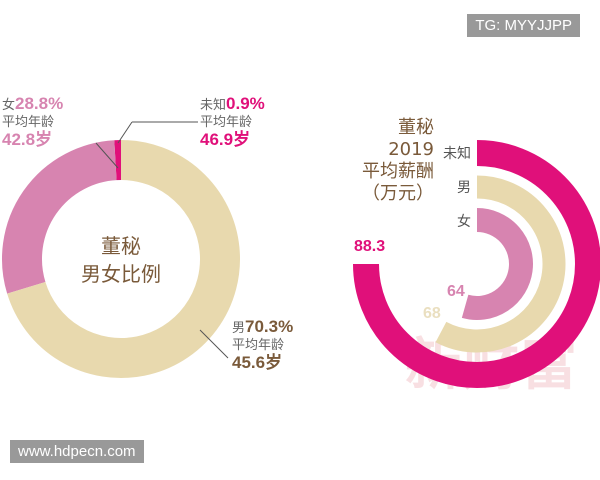 Image resolution: width=600 pixels, height=480 pixels. What do you see at coordinates (121, 246) in the screenshot?
I see `donut-title-line1: 董秘` at bounding box center [121, 246].